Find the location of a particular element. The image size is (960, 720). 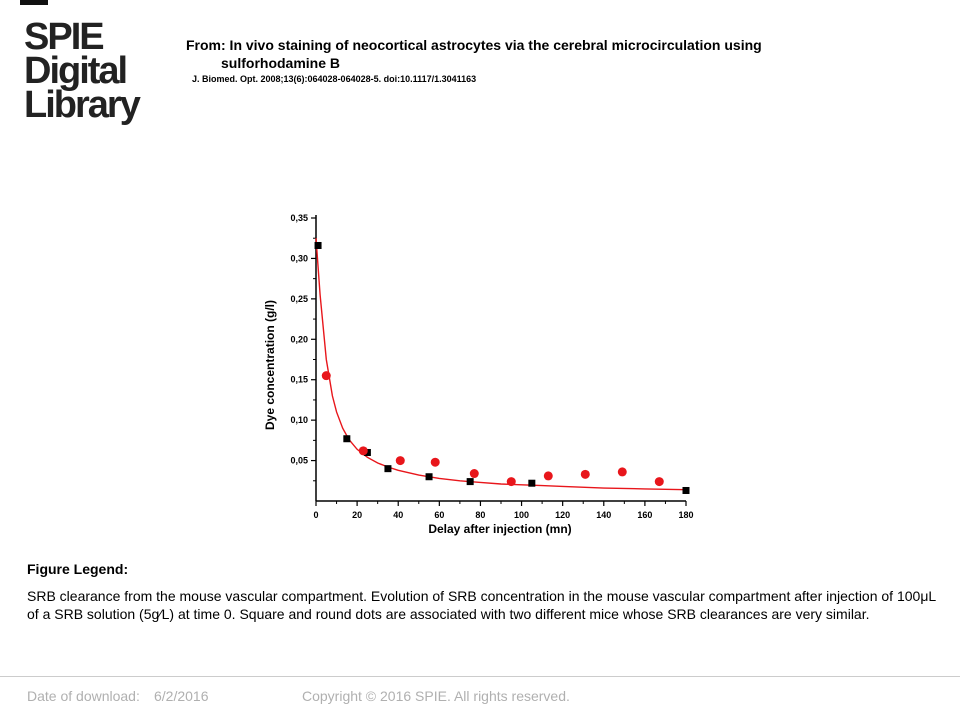

logo-line-2: Digital is located at coordinates (76, 71).